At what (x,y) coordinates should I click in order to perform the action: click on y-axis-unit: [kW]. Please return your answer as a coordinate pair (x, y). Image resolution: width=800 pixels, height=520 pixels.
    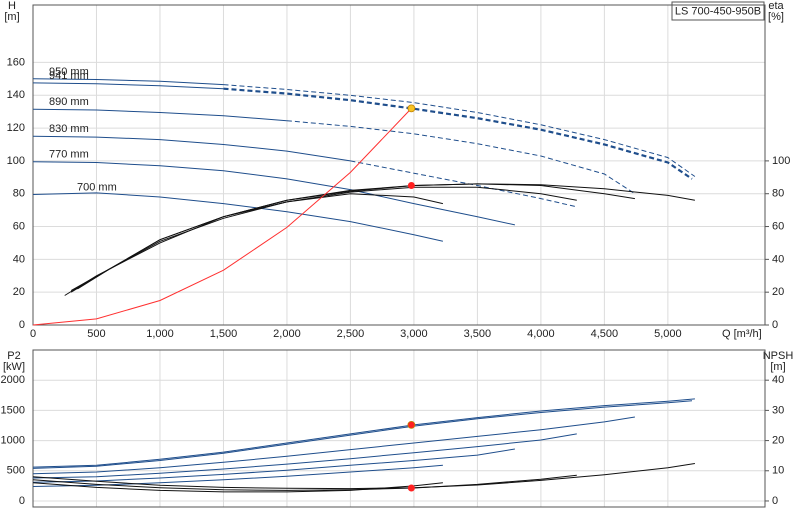
    Looking at the image, I should click on (14, 367).